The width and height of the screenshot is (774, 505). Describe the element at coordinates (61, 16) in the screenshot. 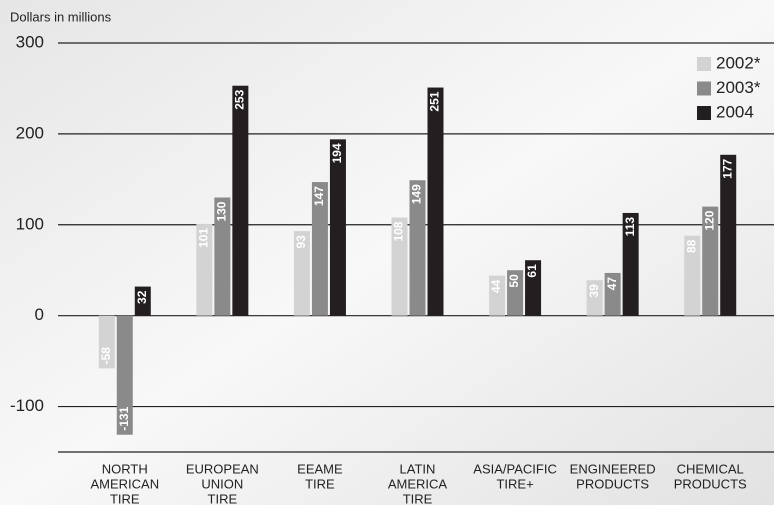

I see `chart-title: Dollars in millions` at that location.